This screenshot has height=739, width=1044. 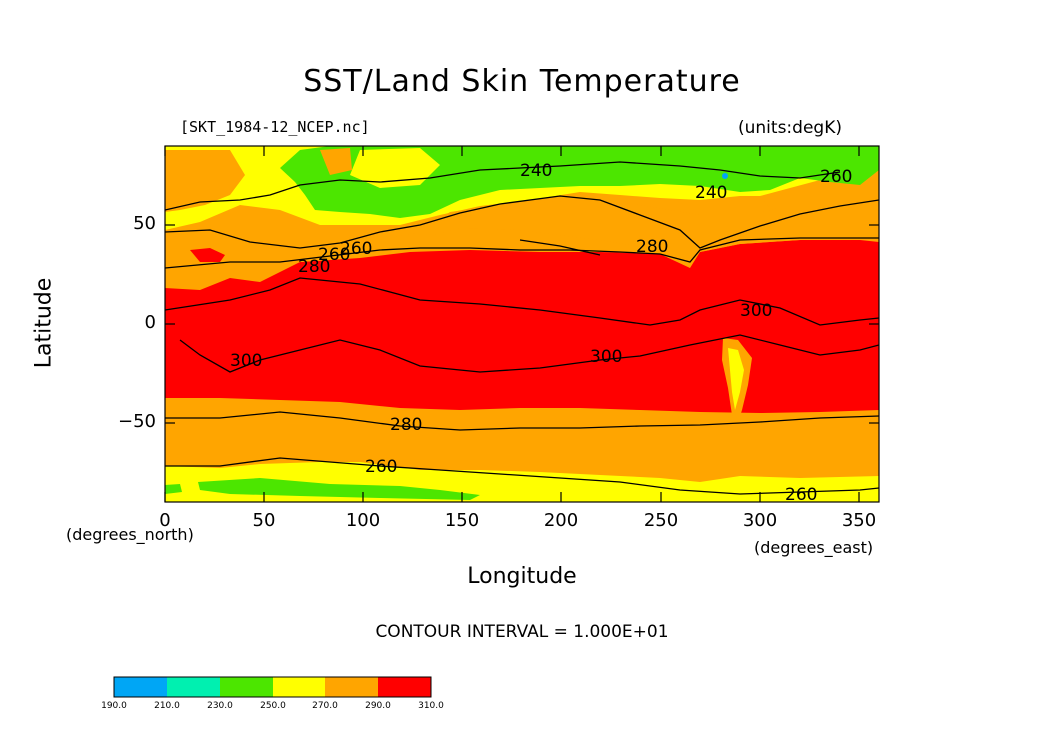 I want to click on colorbar-tick: 310.0, so click(x=431, y=706).